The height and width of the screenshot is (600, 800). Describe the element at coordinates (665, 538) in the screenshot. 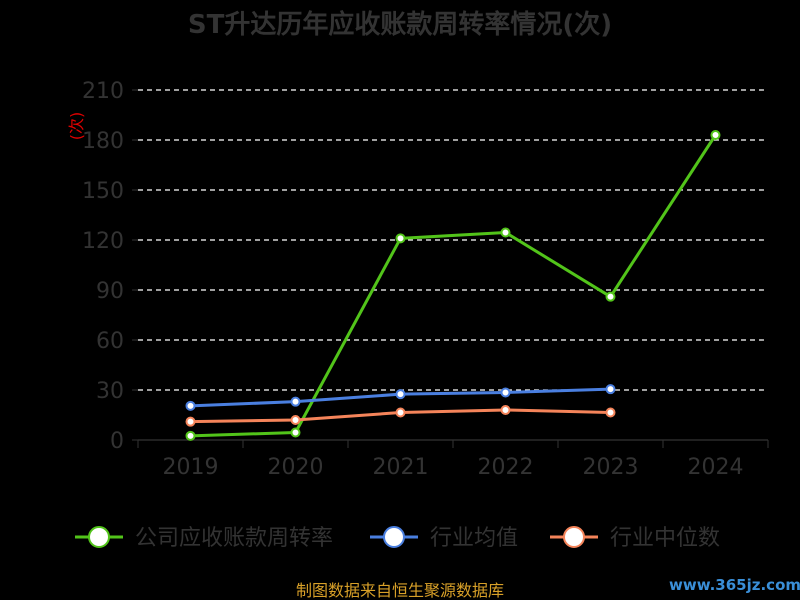

I see `legend-label: 行业中位数` at that location.